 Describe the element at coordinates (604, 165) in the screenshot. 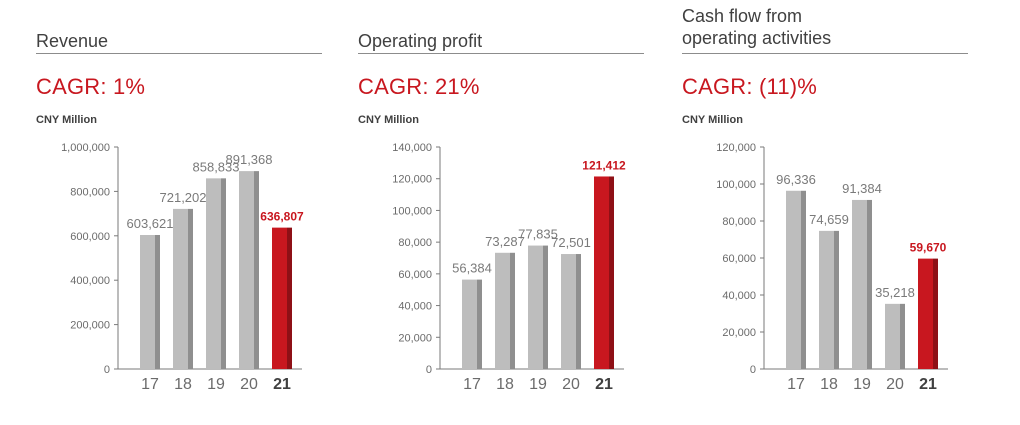

I see `bar-value-label: 121,412` at that location.